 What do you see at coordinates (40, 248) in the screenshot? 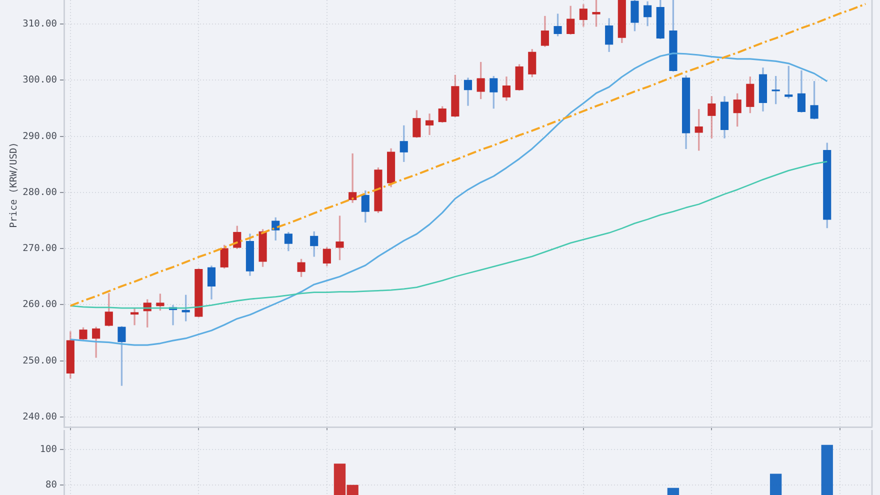
I see `y-tick-label: 270.00` at bounding box center [40, 248].